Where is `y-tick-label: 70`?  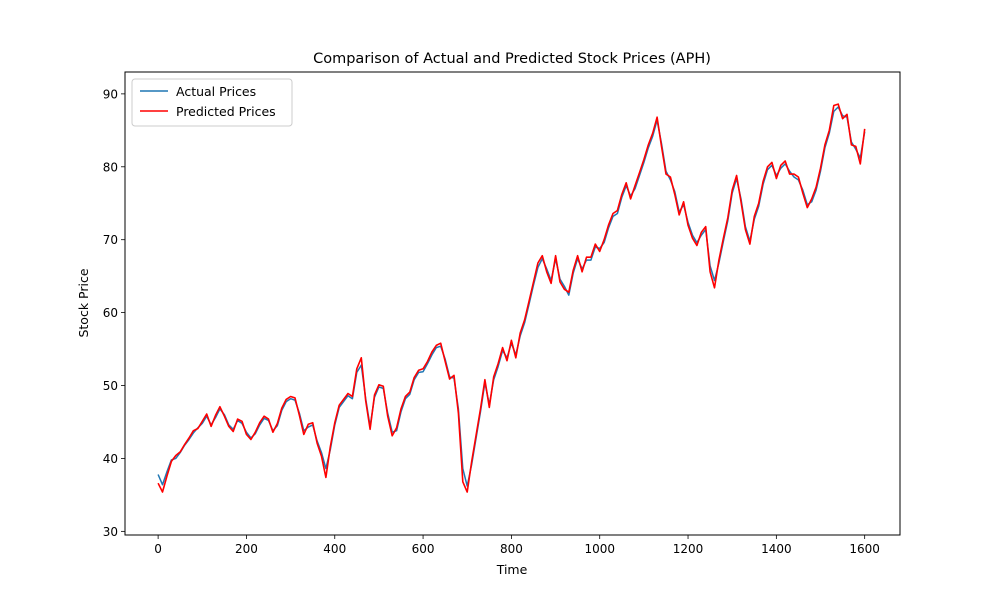 y-tick-label: 70 is located at coordinates (110, 240).